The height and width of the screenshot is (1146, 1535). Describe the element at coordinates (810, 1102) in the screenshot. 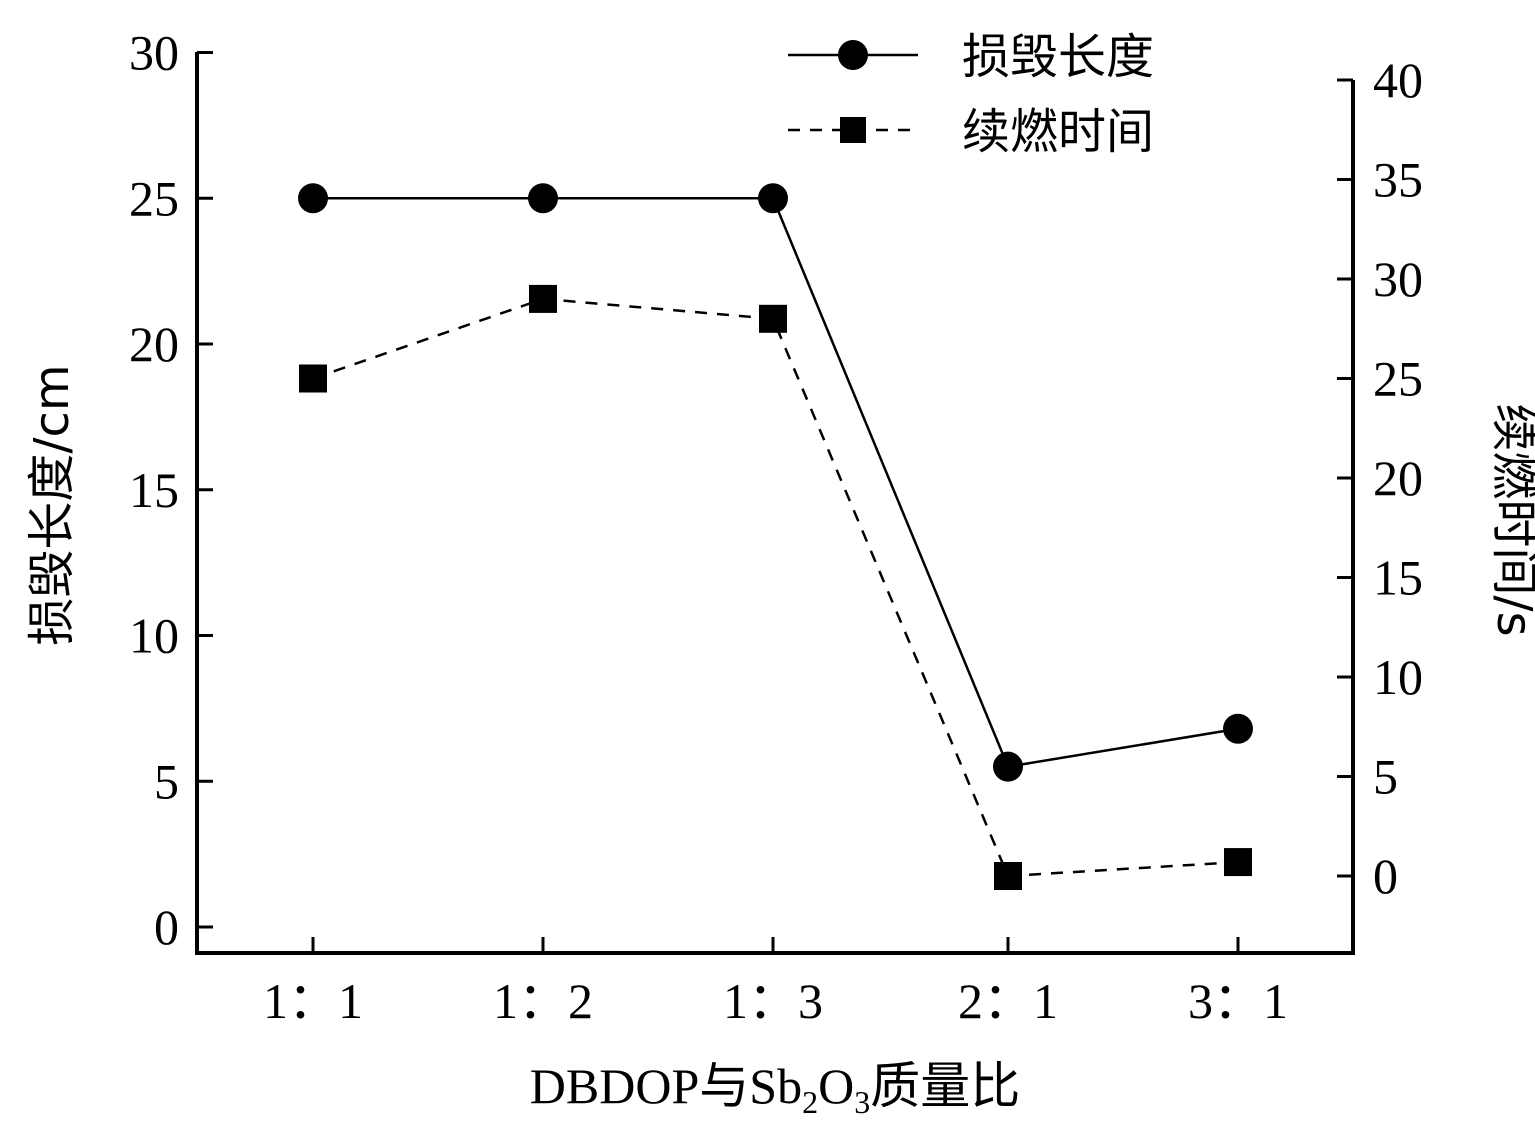

I see `x-axis-title-sub1: 2` at that location.